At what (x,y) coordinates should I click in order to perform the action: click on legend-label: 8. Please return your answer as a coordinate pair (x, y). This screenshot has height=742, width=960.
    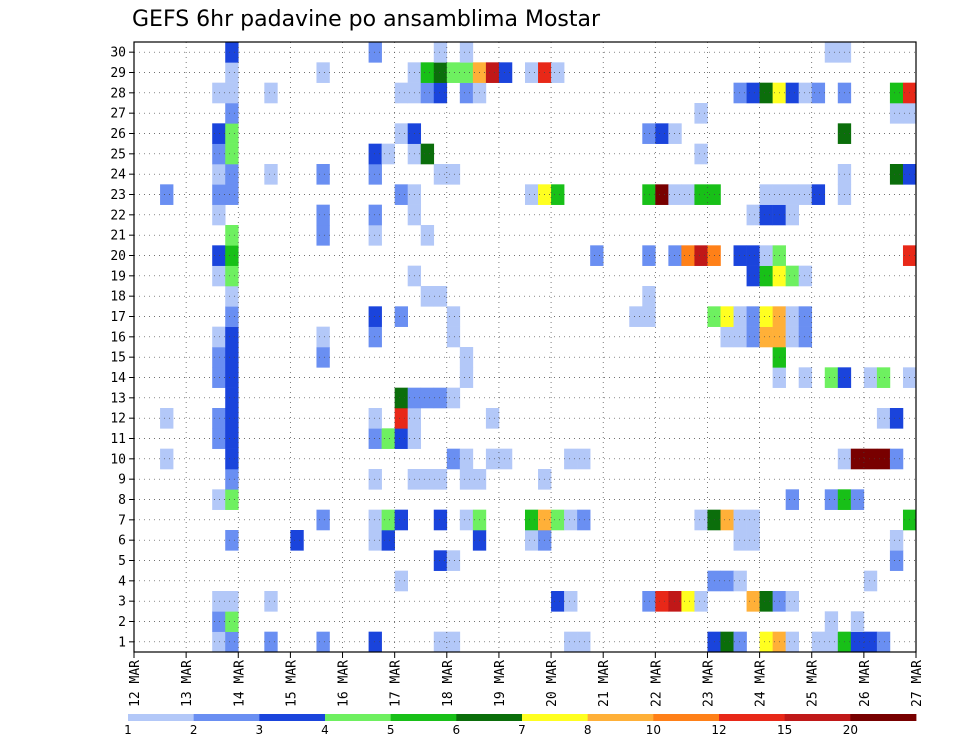
    Looking at the image, I should click on (588, 730).